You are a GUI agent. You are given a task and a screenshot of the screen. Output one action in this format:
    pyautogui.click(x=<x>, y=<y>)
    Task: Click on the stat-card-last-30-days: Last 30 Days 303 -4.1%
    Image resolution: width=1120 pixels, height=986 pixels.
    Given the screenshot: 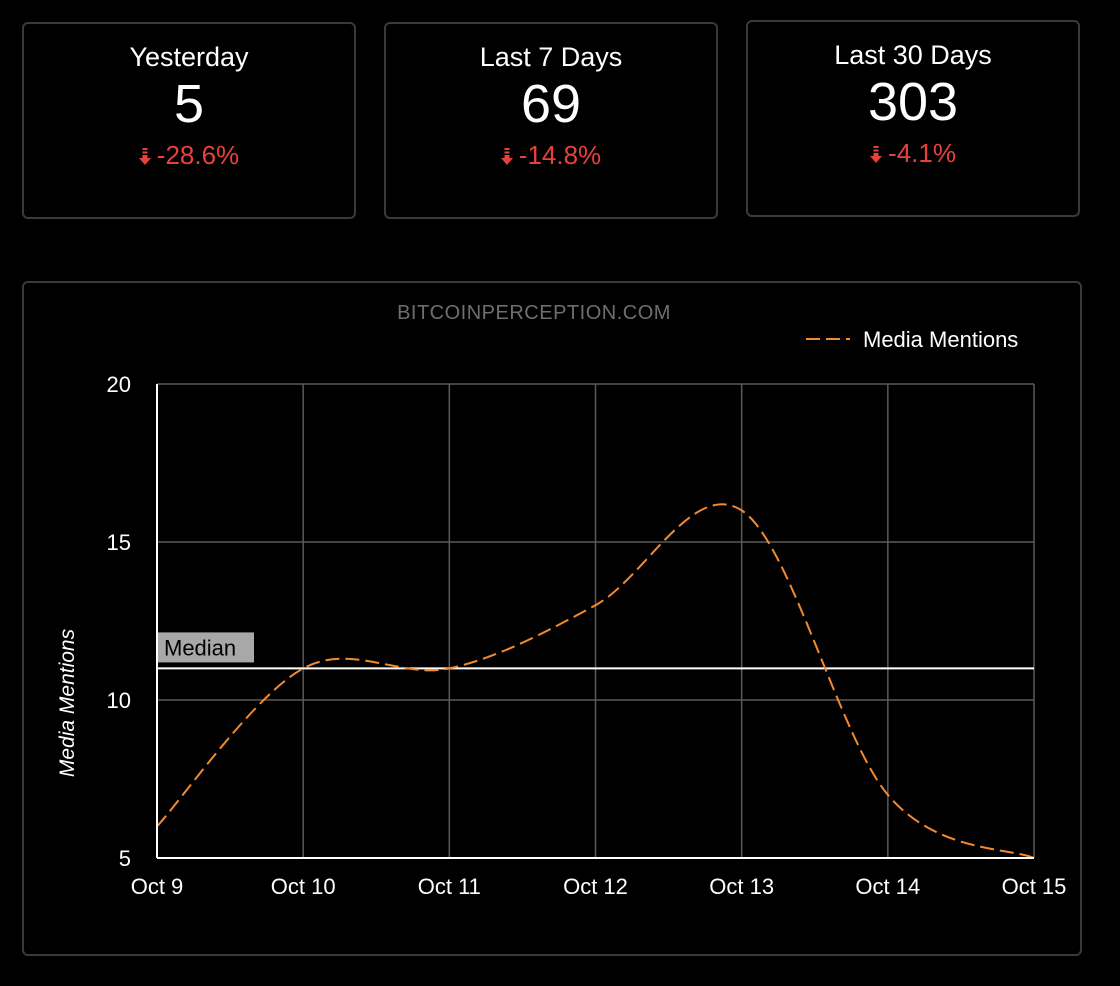 What is the action you would take?
    pyautogui.click(x=913, y=118)
    